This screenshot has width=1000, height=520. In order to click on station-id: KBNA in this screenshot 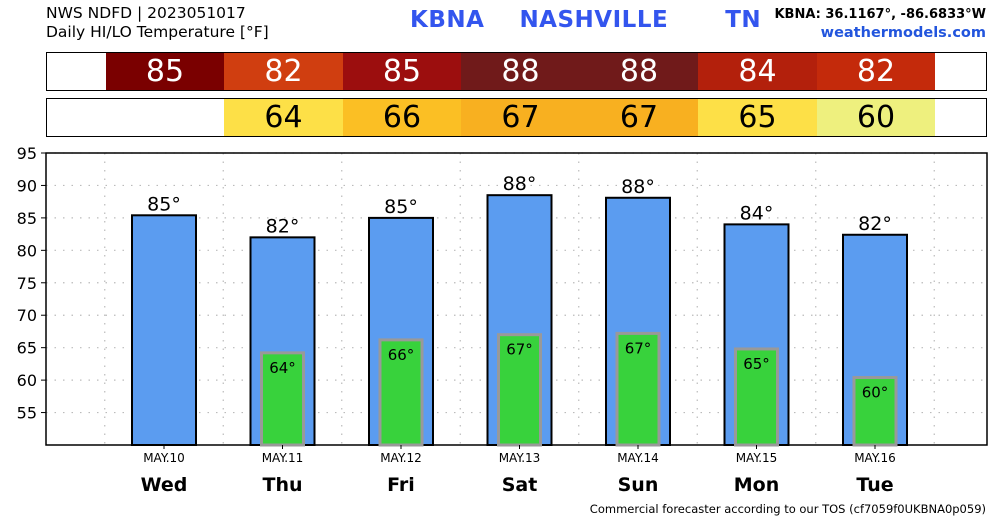, I will do `click(447, 20)`.